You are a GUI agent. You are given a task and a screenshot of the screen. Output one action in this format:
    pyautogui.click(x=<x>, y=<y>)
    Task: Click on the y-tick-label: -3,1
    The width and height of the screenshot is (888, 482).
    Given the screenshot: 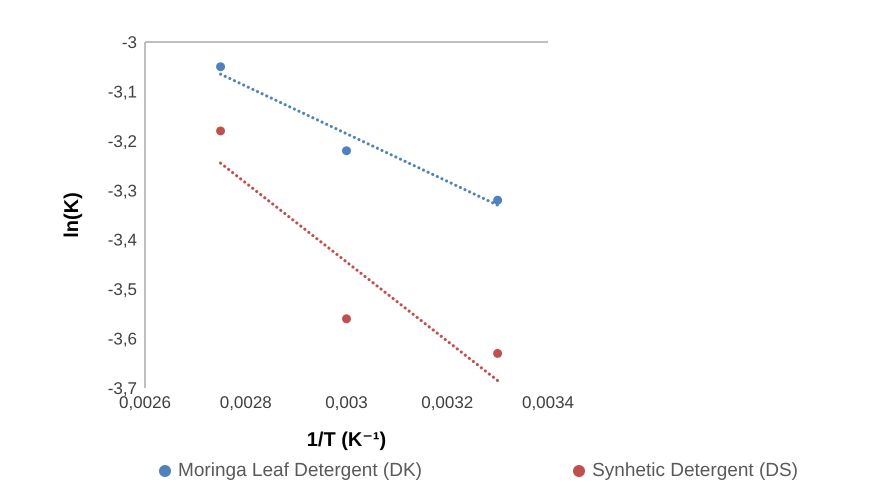 What is the action you would take?
    pyautogui.click(x=122, y=92)
    